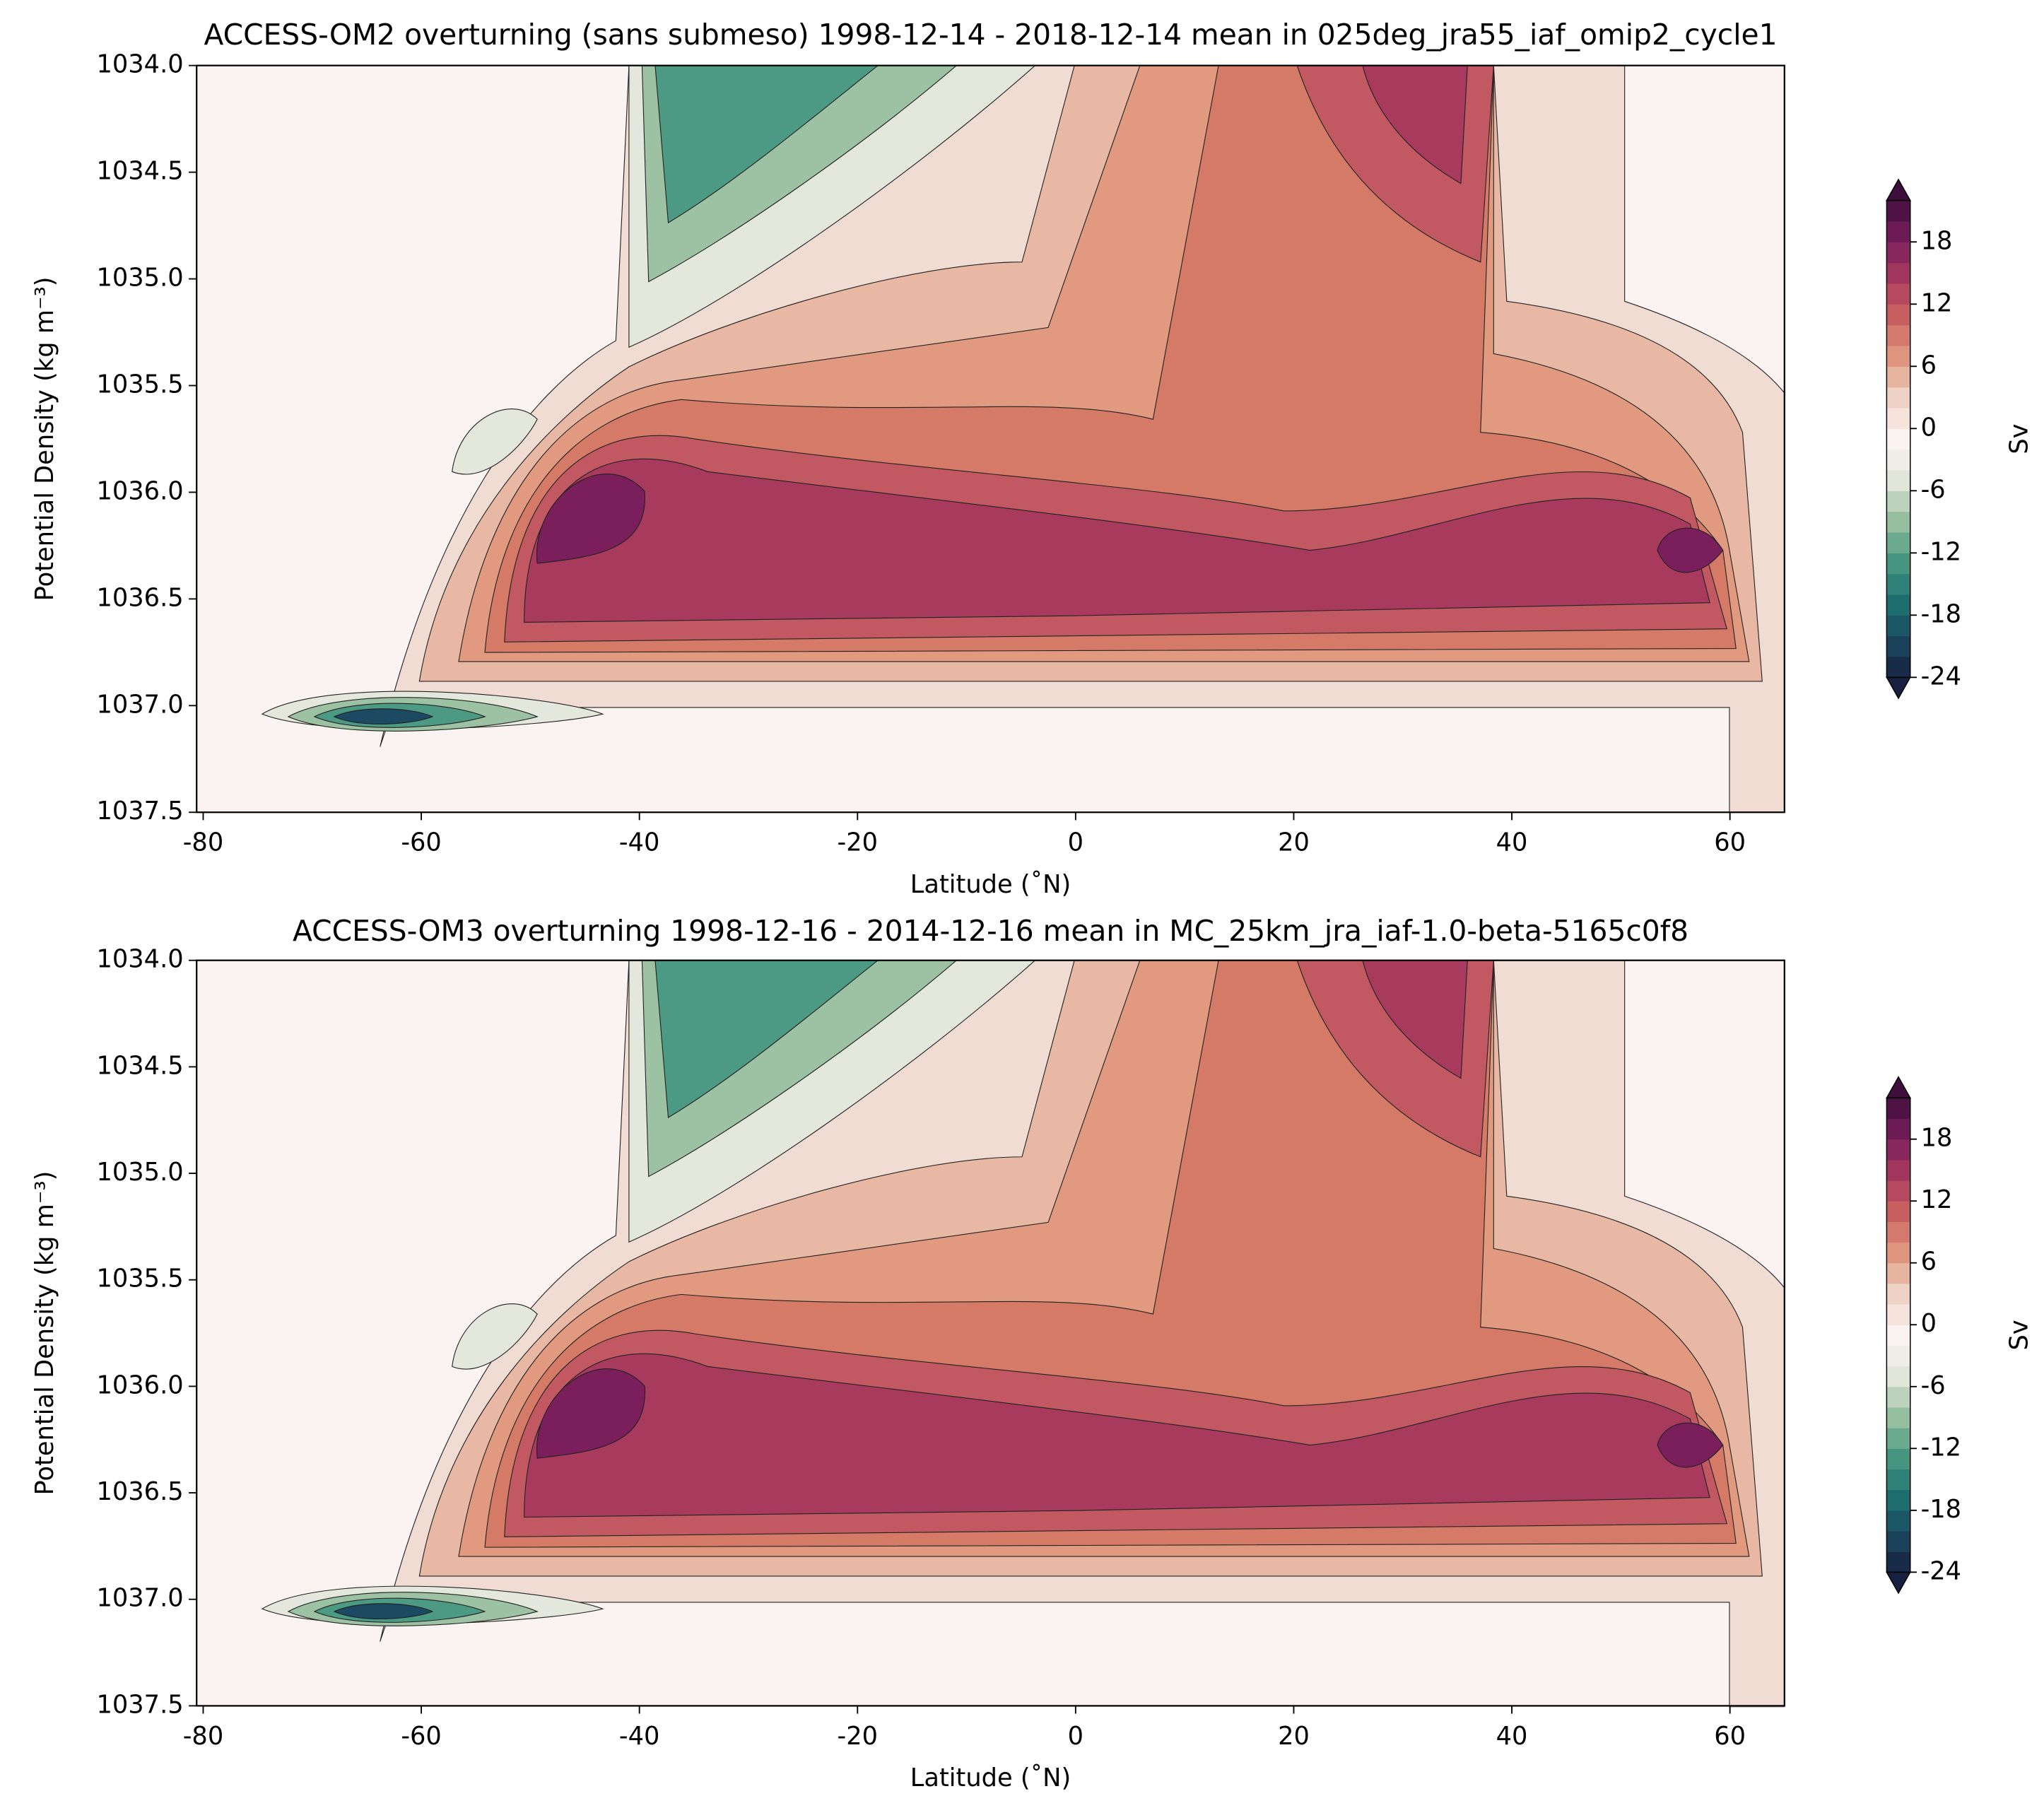 The height and width of the screenshot is (1808, 2044). Describe the element at coordinates (139, 1491) in the screenshot. I see `y-tick-label: 1036.5` at that location.